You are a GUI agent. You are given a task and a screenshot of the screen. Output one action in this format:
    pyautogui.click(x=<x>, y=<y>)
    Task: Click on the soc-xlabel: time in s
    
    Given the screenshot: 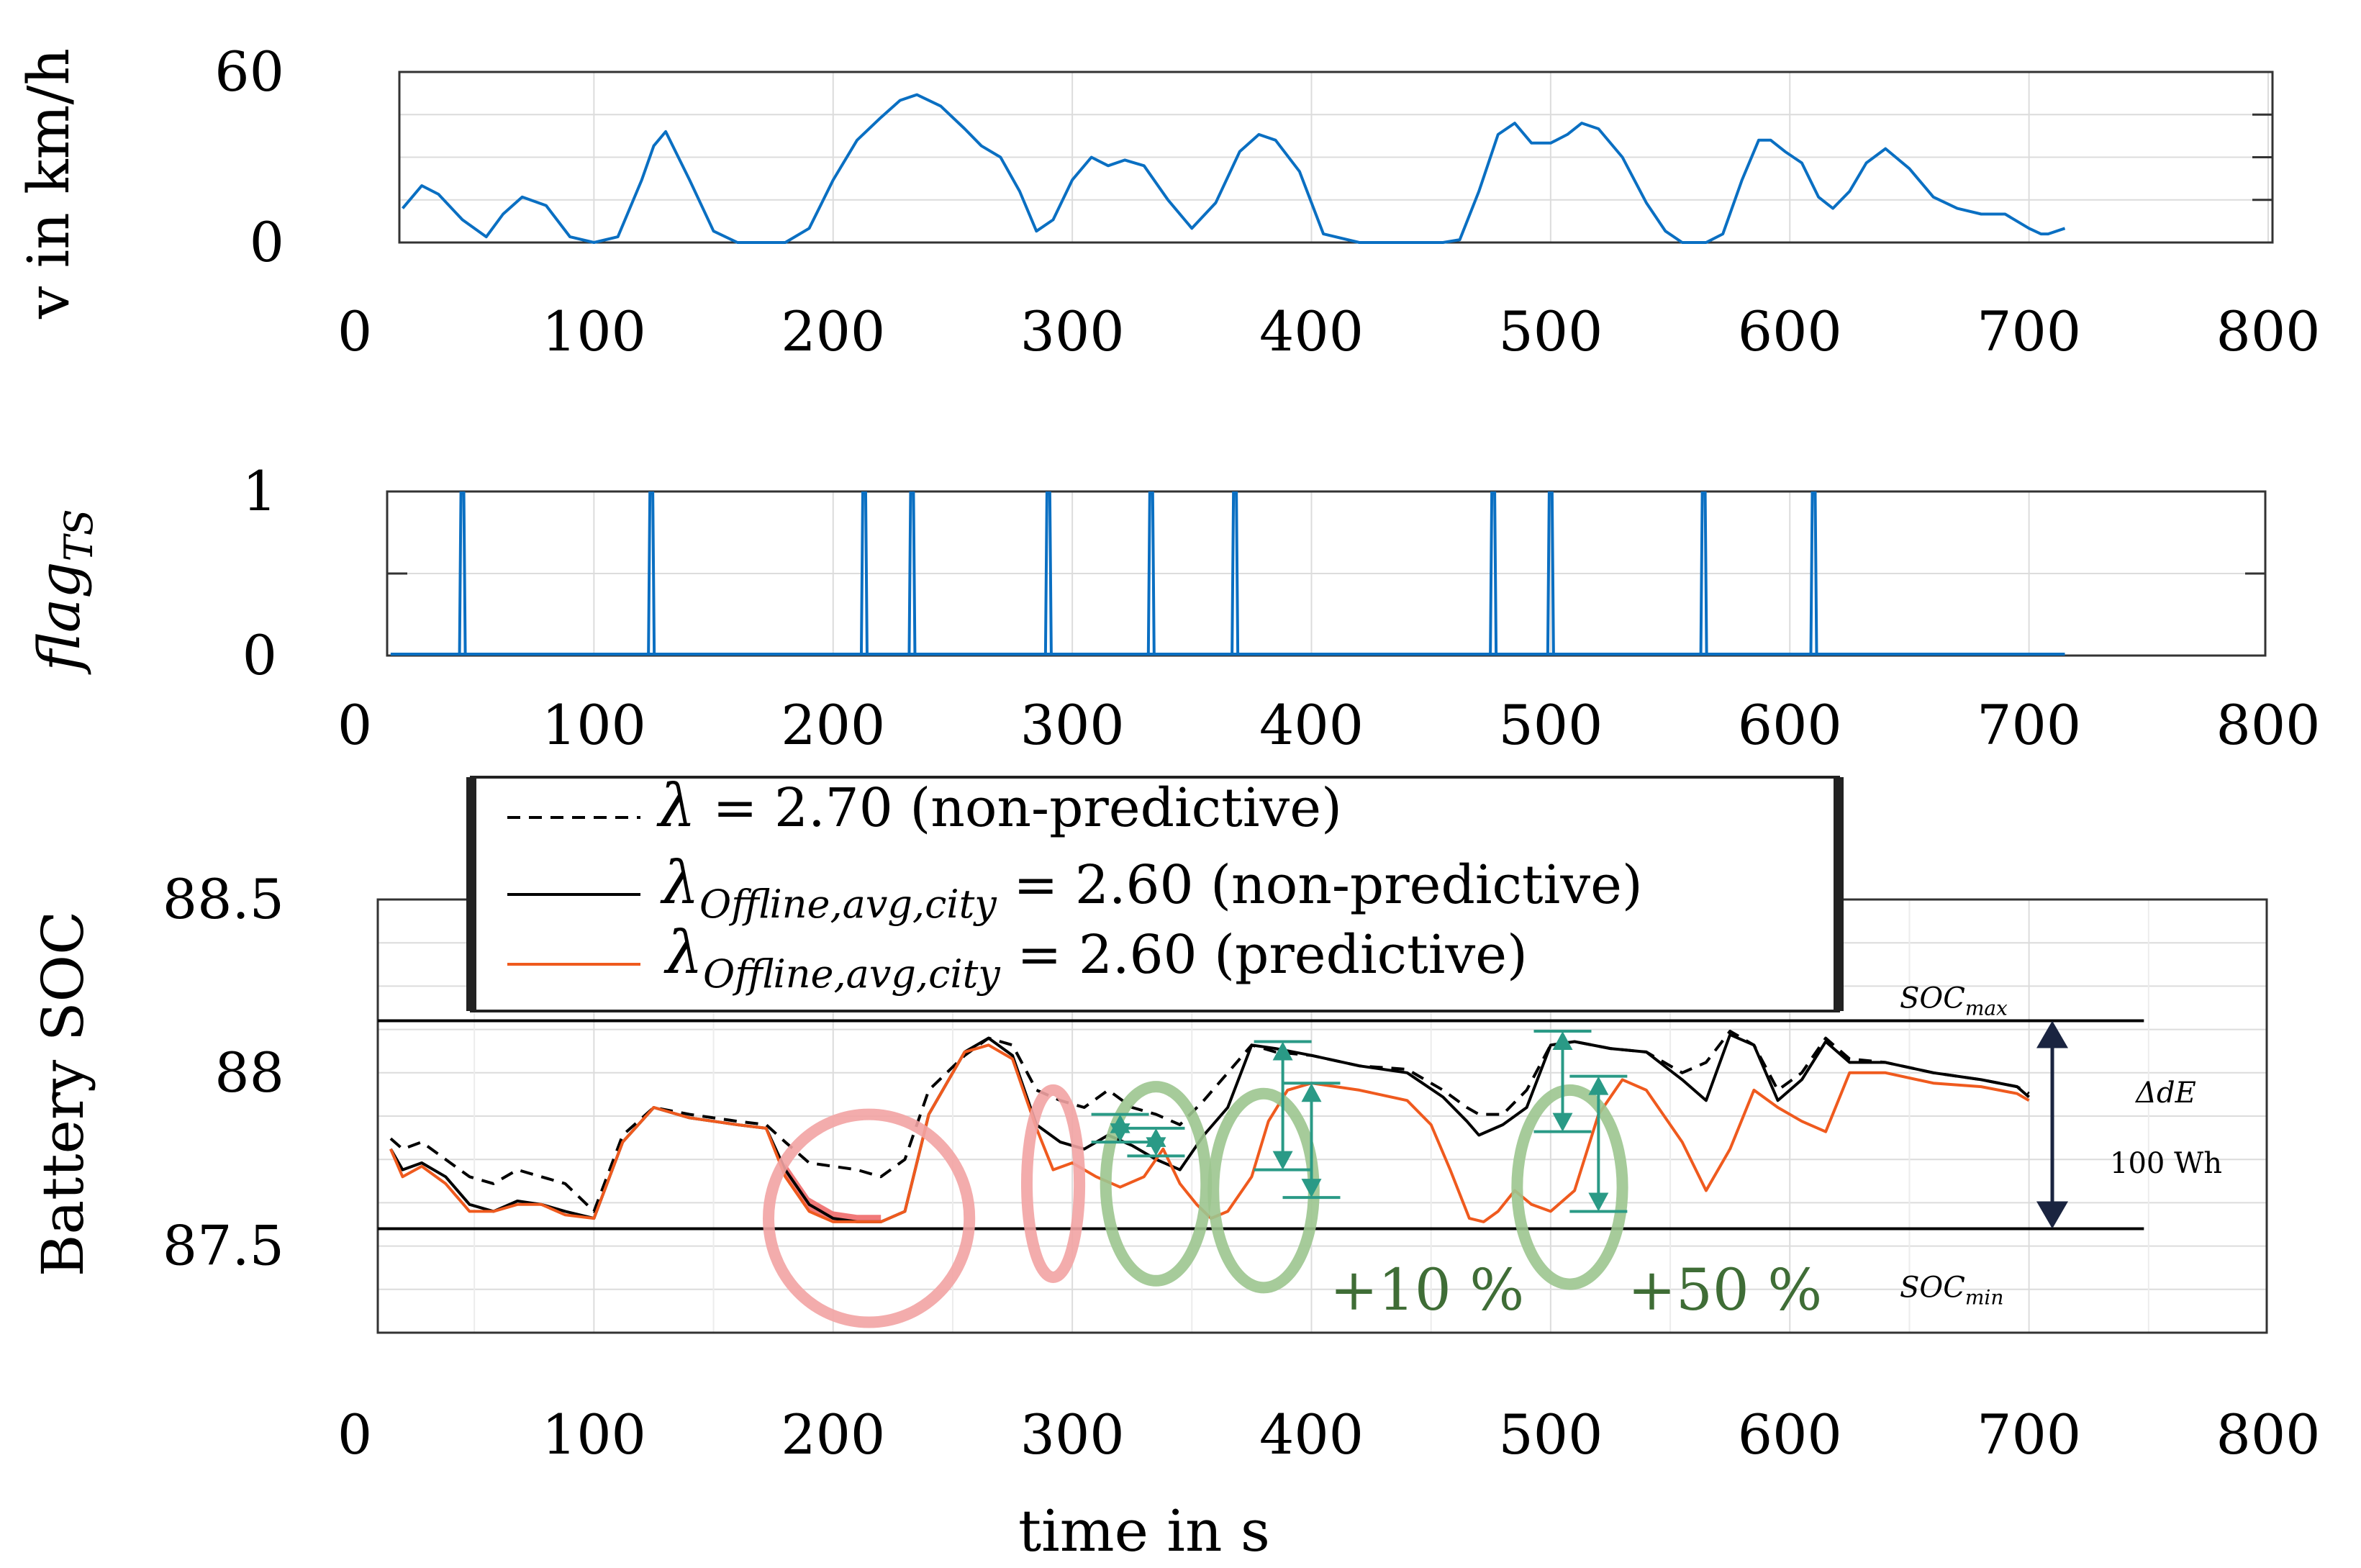 What is the action you would take?
    pyautogui.click(x=1144, y=1530)
    